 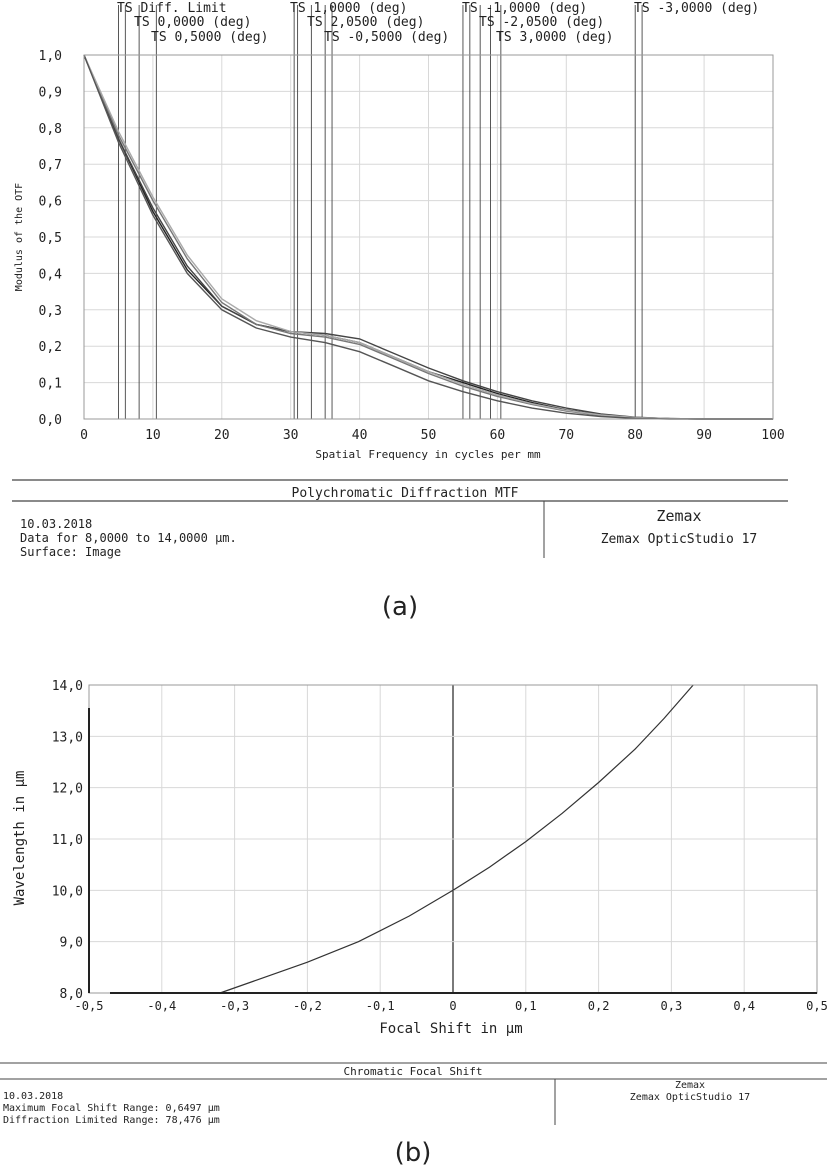 I want to click on focal-y-tick: 8,0, so click(x=71, y=994).